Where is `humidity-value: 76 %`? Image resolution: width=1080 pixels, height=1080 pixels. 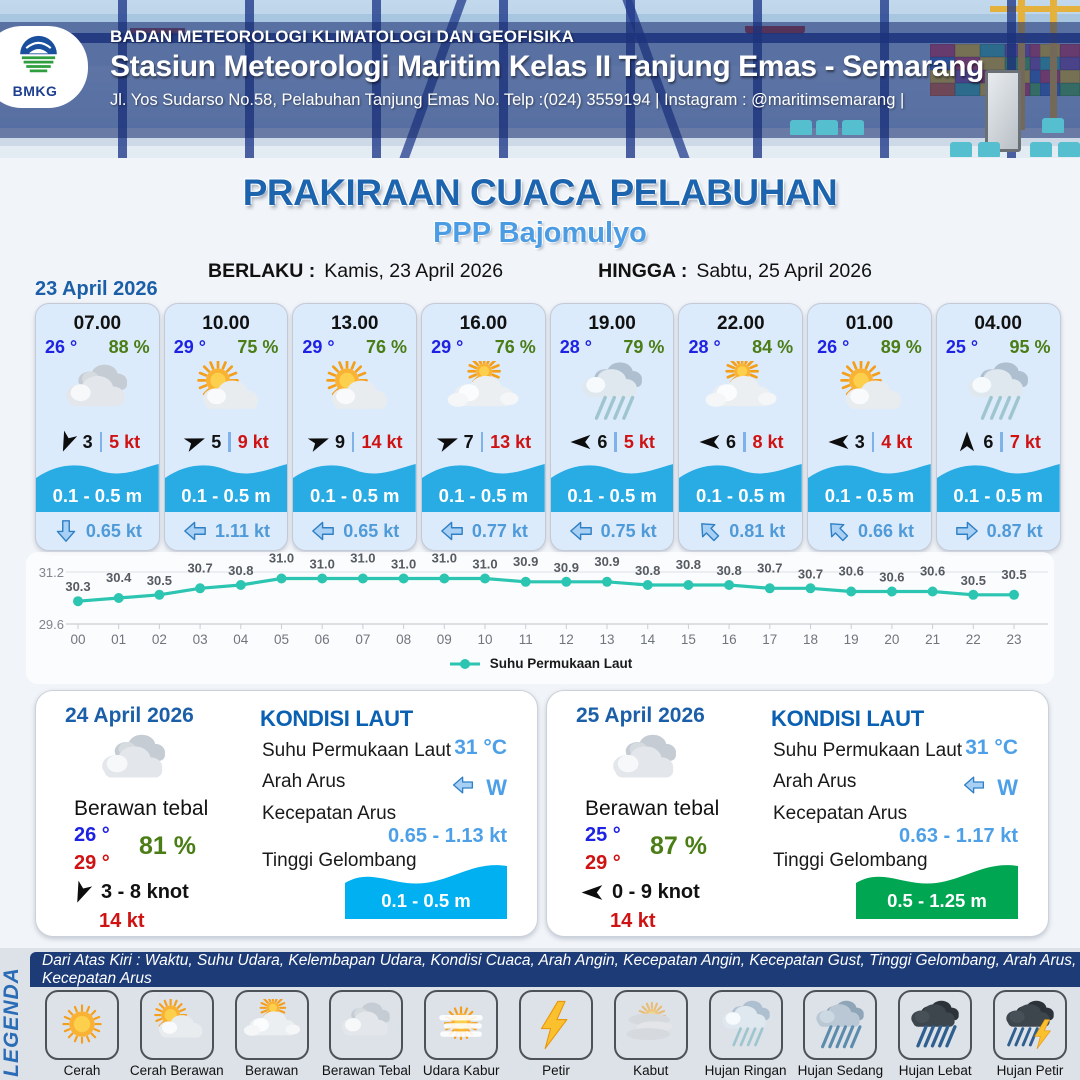
humidity-value: 76 % is located at coordinates (387, 347).